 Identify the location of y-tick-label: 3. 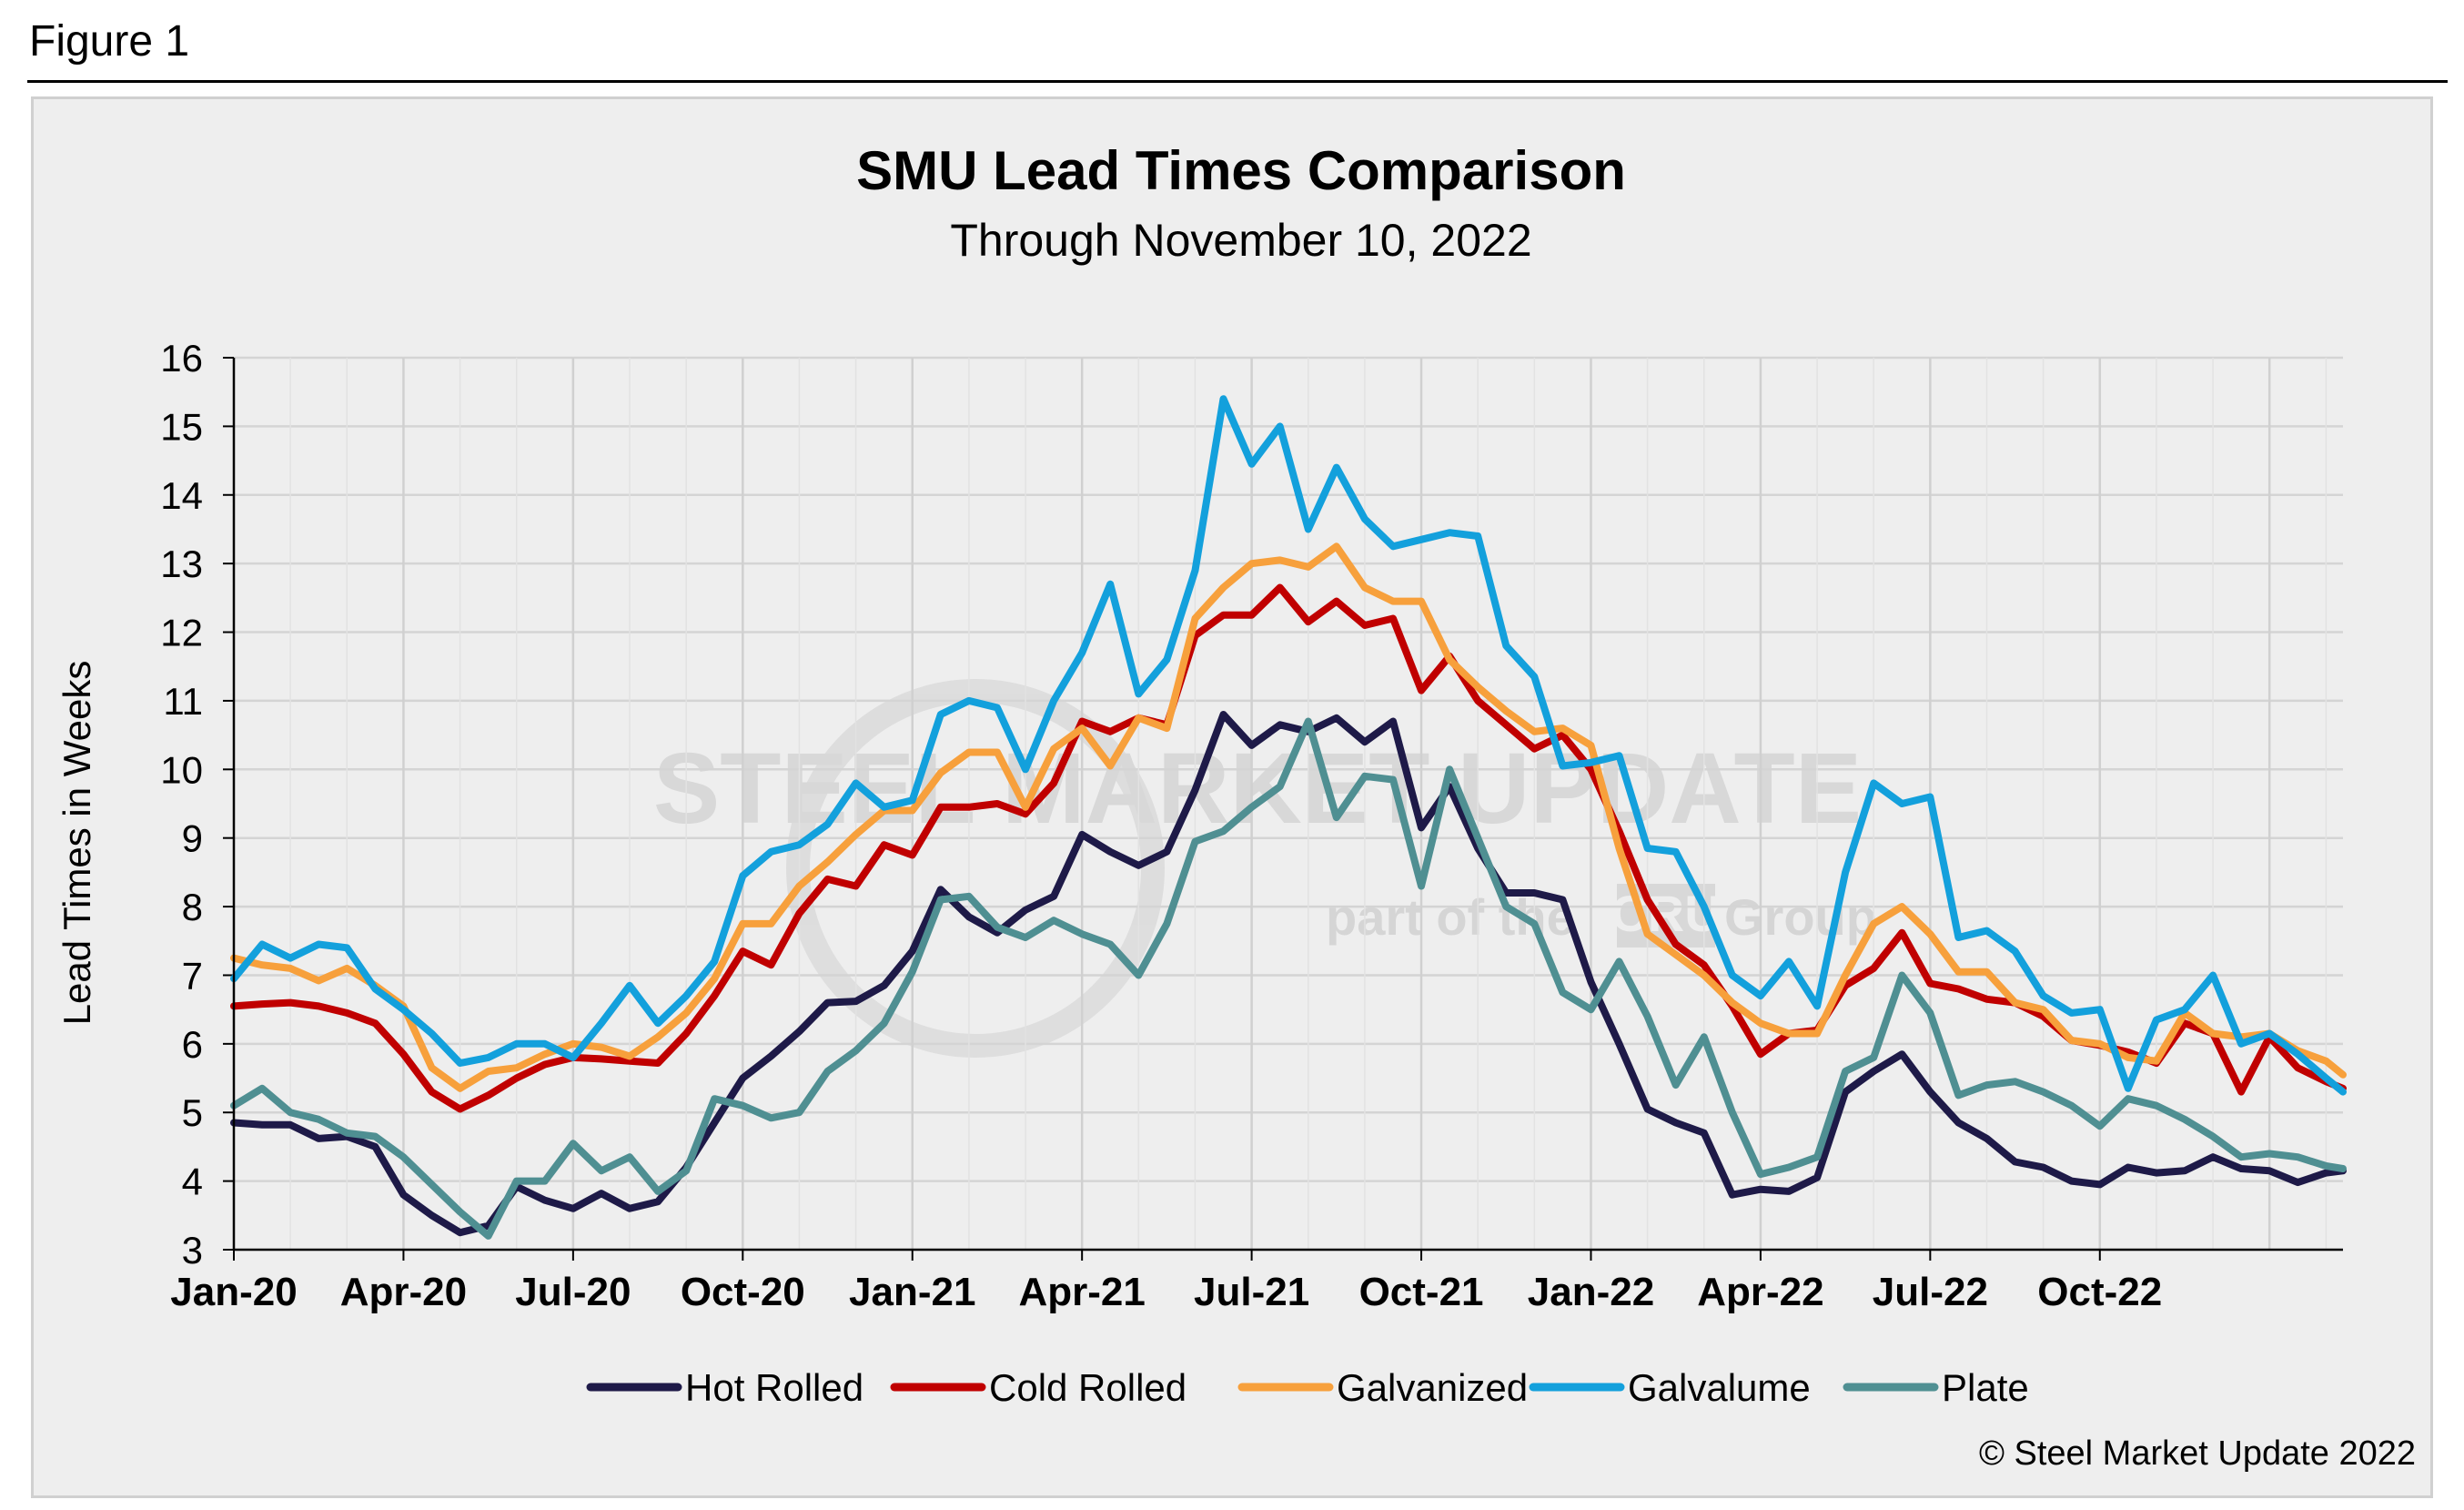
(192, 1250).